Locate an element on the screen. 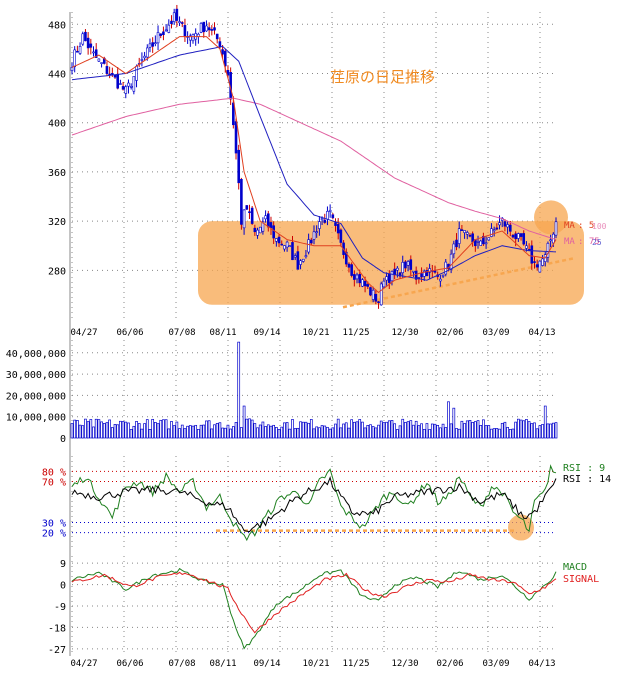 This screenshot has height=675, width=618. x-tick-label-mid: 09/14 is located at coordinates (266, 333).